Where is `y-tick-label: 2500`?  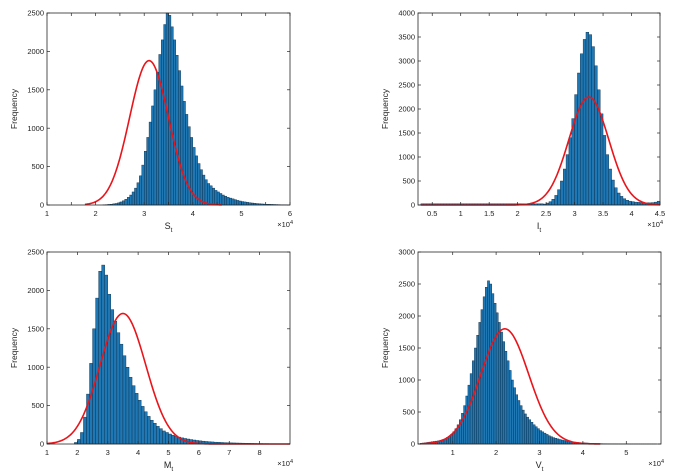 y-tick-label: 2500 is located at coordinates (406, 85).